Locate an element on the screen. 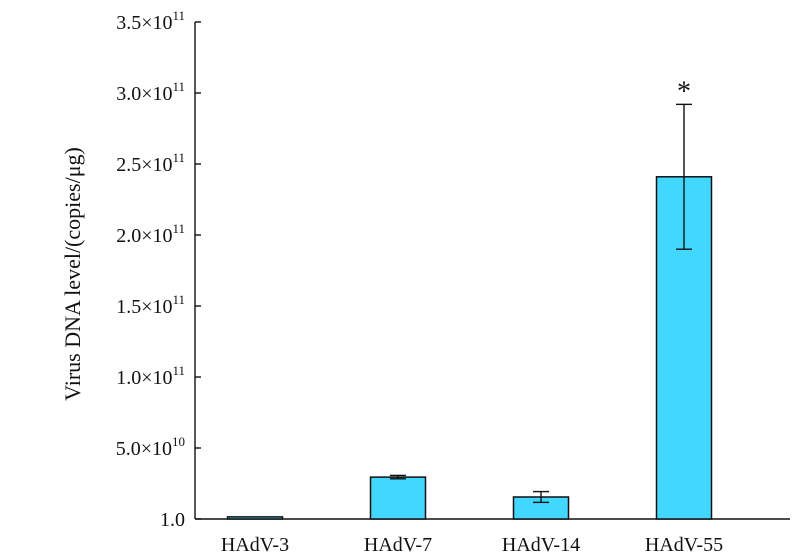 This screenshot has width=794, height=560. y-tick-label: 3.0×10¹¹ is located at coordinates (150, 92).